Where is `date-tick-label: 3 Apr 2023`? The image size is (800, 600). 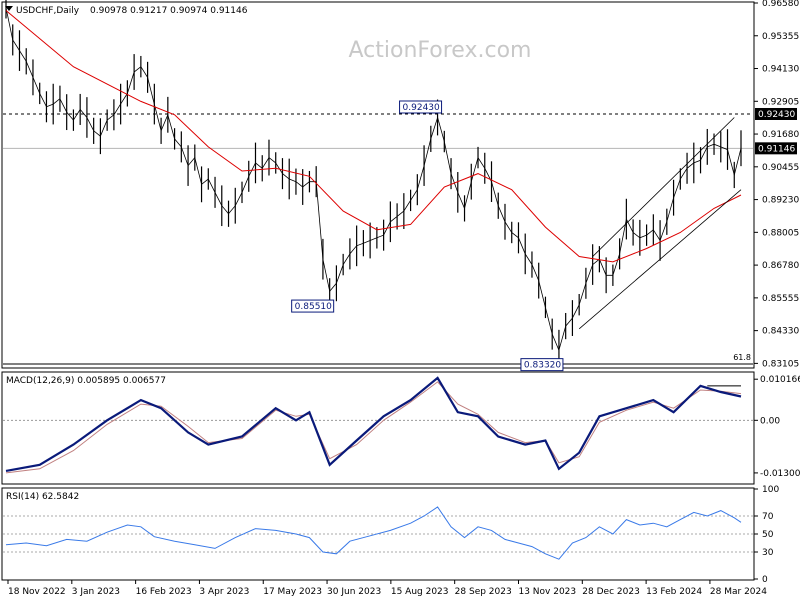 date-tick-label: 3 Apr 2023 is located at coordinates (224, 592).